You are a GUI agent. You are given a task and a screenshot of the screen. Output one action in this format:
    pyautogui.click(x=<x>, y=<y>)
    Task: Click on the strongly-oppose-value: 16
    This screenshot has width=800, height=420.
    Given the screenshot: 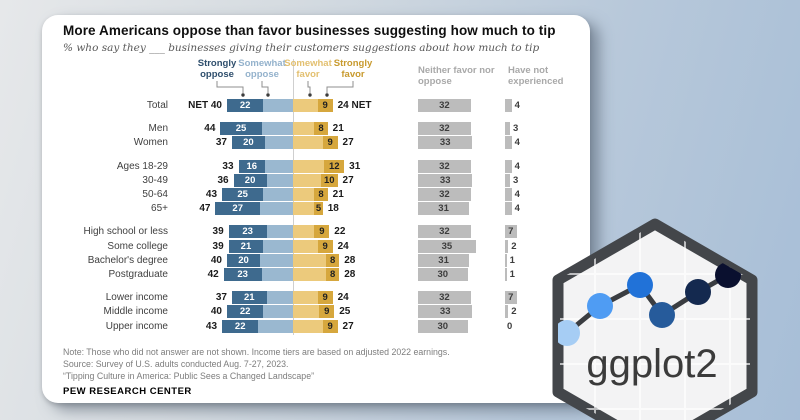 What is the action you would take?
    pyautogui.click(x=252, y=166)
    